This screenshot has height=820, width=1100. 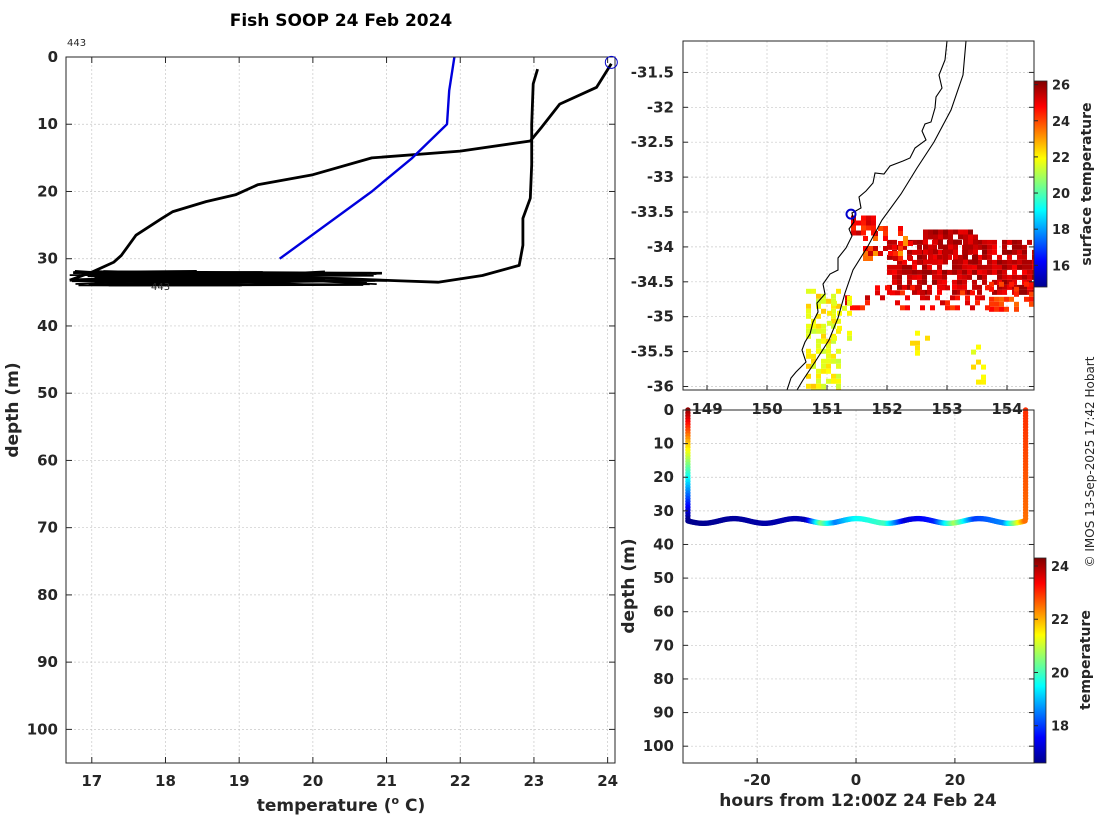 I want to click on section-ytick-label: 40, so click(x=663, y=544).